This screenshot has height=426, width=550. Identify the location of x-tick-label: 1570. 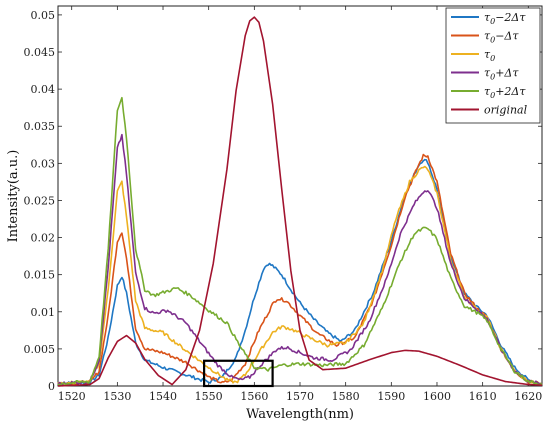
(300, 396).